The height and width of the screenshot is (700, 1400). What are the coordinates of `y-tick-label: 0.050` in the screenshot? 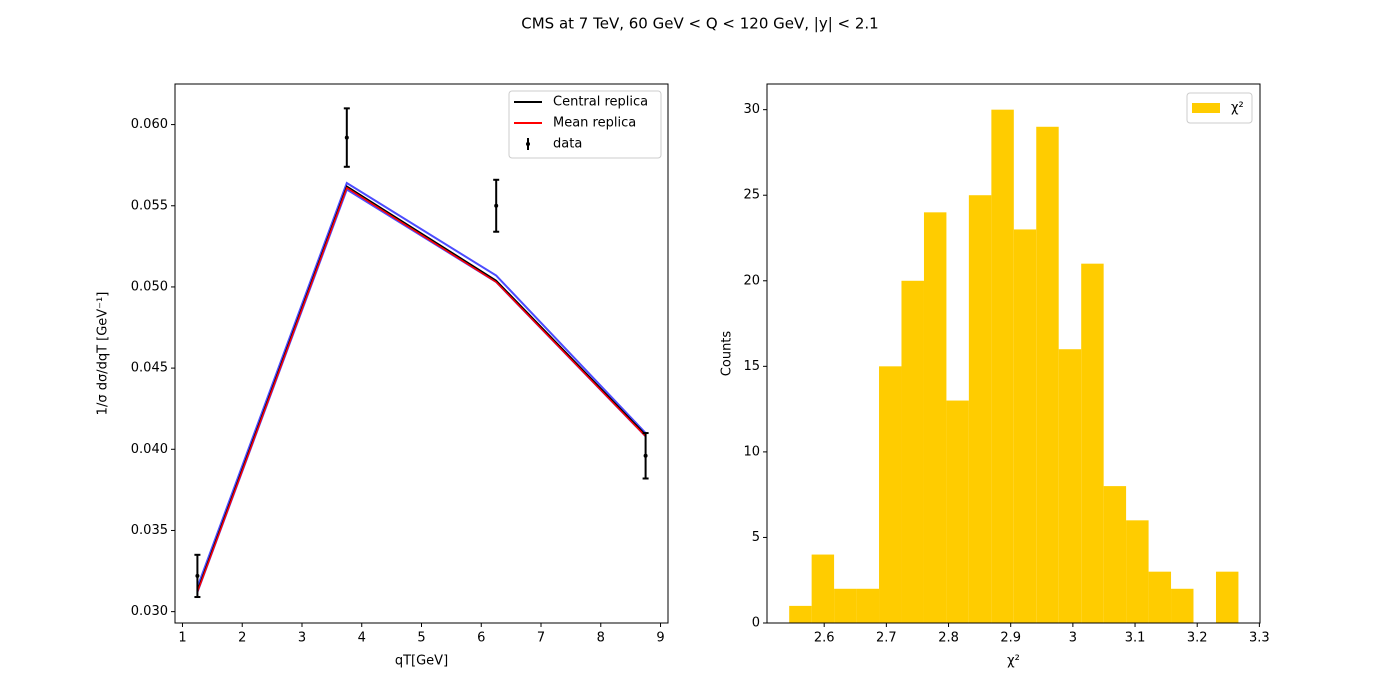 It's located at (149, 286).